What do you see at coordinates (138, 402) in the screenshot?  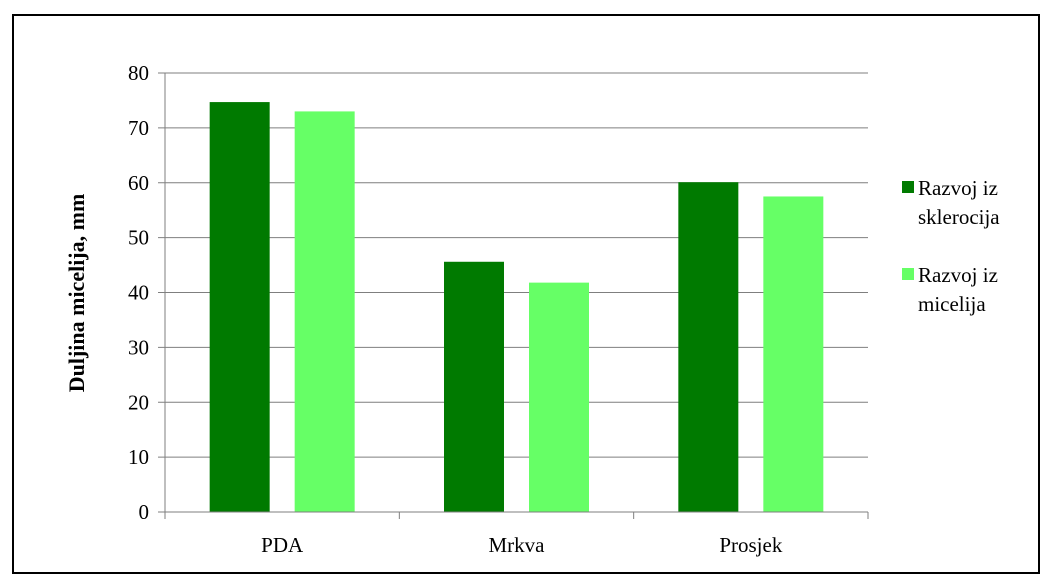 I see `y-tick-label: 20` at bounding box center [138, 402].